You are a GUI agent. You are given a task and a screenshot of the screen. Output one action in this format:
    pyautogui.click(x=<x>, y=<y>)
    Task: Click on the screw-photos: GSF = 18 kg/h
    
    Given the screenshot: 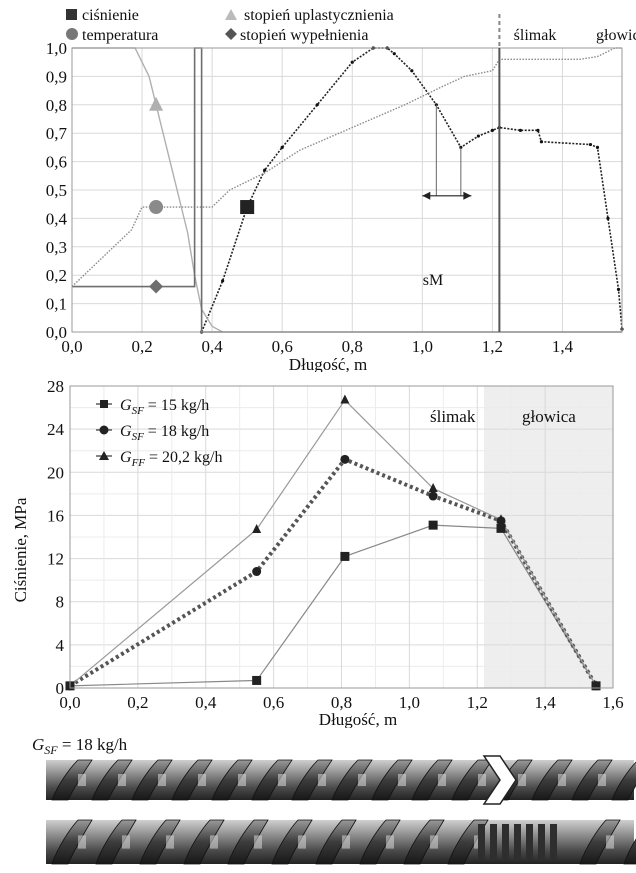 What is the action you would take?
    pyautogui.click(x=334, y=800)
    